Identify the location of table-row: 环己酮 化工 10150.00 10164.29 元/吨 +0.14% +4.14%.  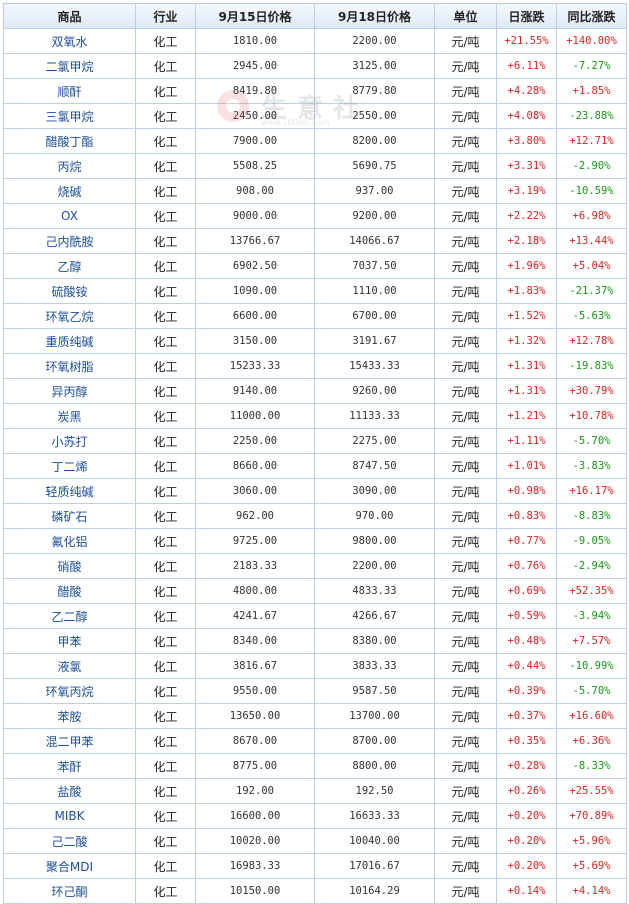
(315, 891).